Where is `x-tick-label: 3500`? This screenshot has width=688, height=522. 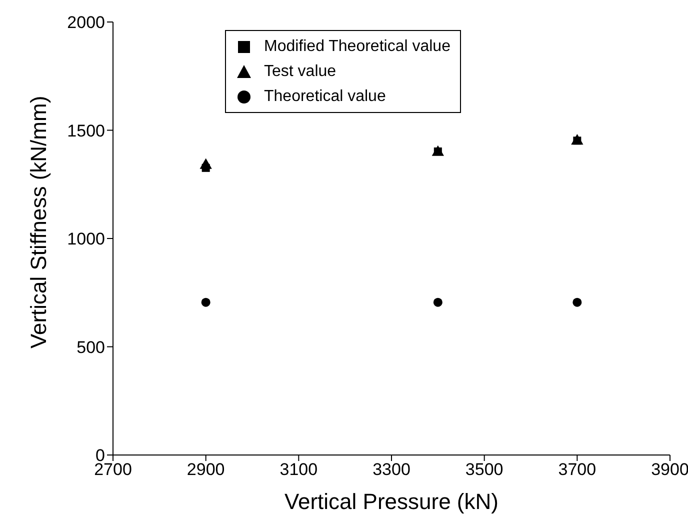 x-tick-label: 3500 is located at coordinates (484, 470).